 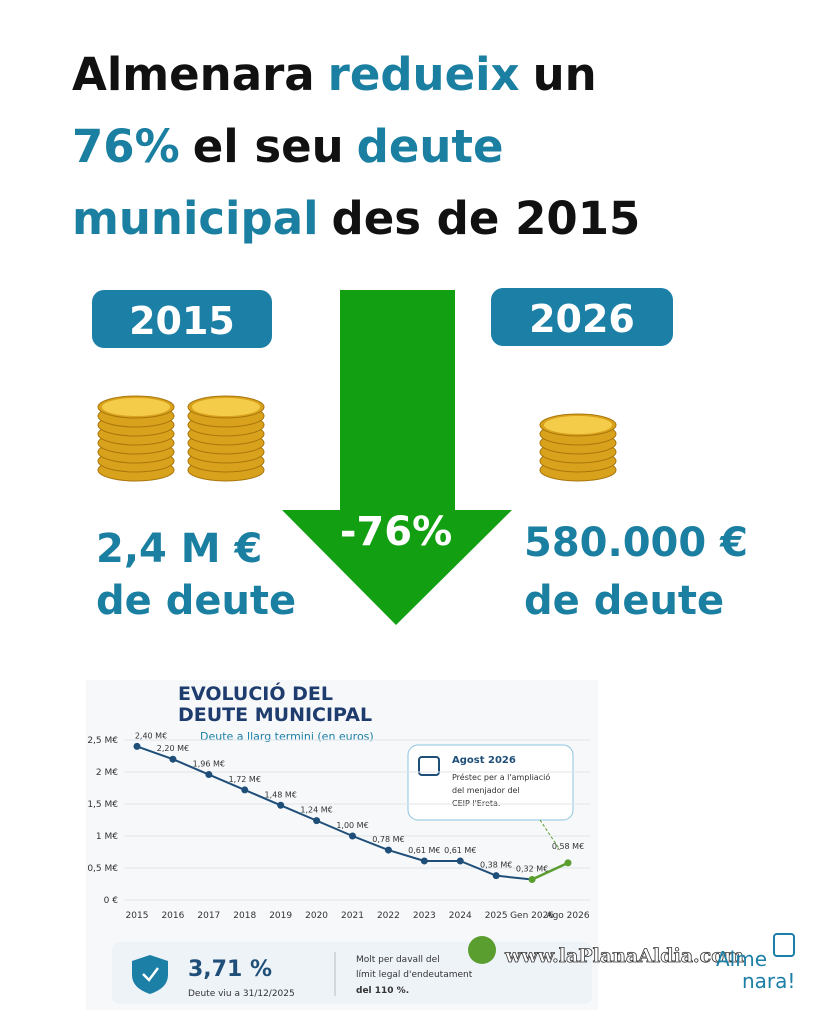 I want to click on logo: nara!, so click(x=768, y=981).